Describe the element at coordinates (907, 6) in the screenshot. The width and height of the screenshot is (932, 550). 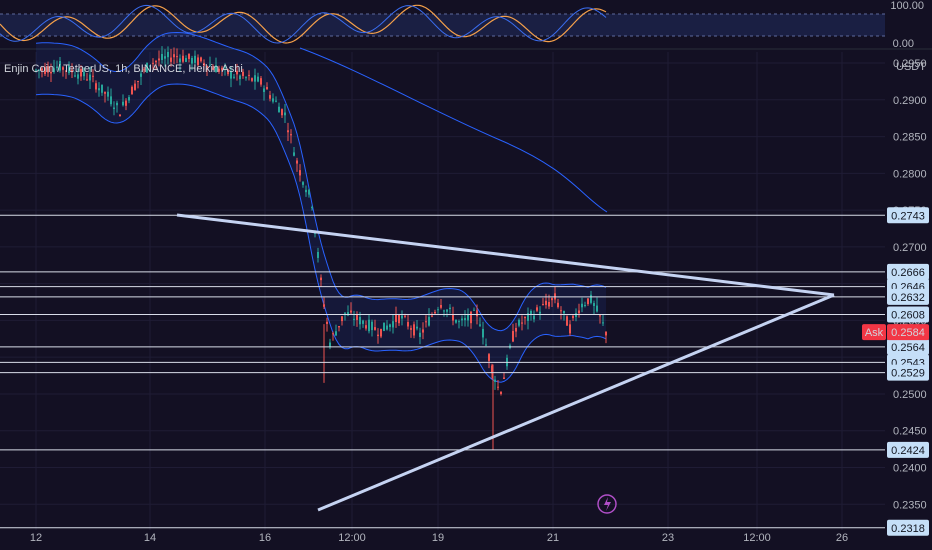
I see `osc-top-label: 100.00` at that location.